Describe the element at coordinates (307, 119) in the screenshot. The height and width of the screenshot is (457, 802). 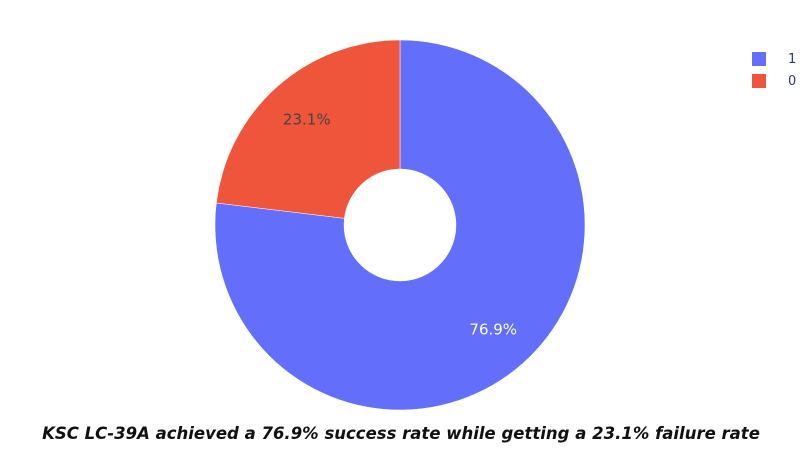
I see `slice-label-0: 23.1%` at that location.